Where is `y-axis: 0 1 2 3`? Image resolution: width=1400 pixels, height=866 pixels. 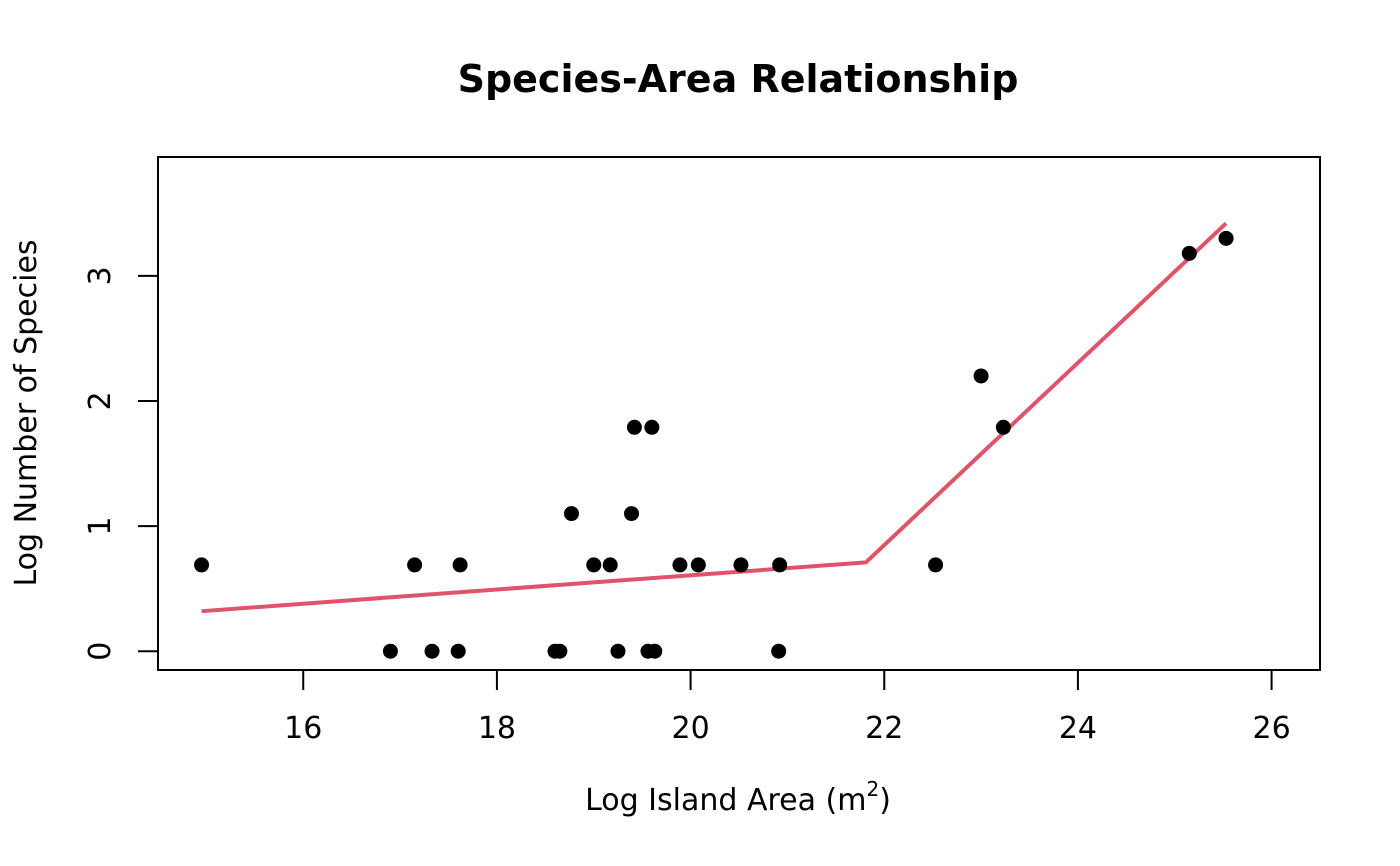
y-axis: 0 1 2 3 is located at coordinates (121, 463).